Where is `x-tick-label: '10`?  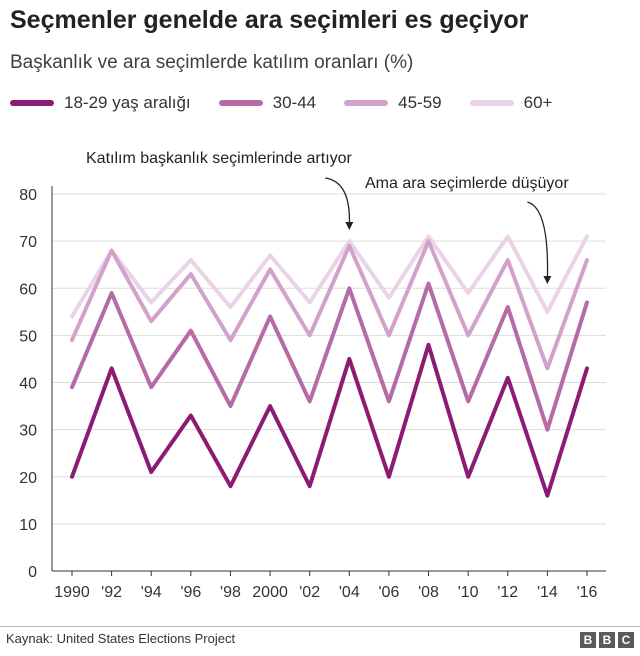 x-tick-label: '10 is located at coordinates (468, 592).